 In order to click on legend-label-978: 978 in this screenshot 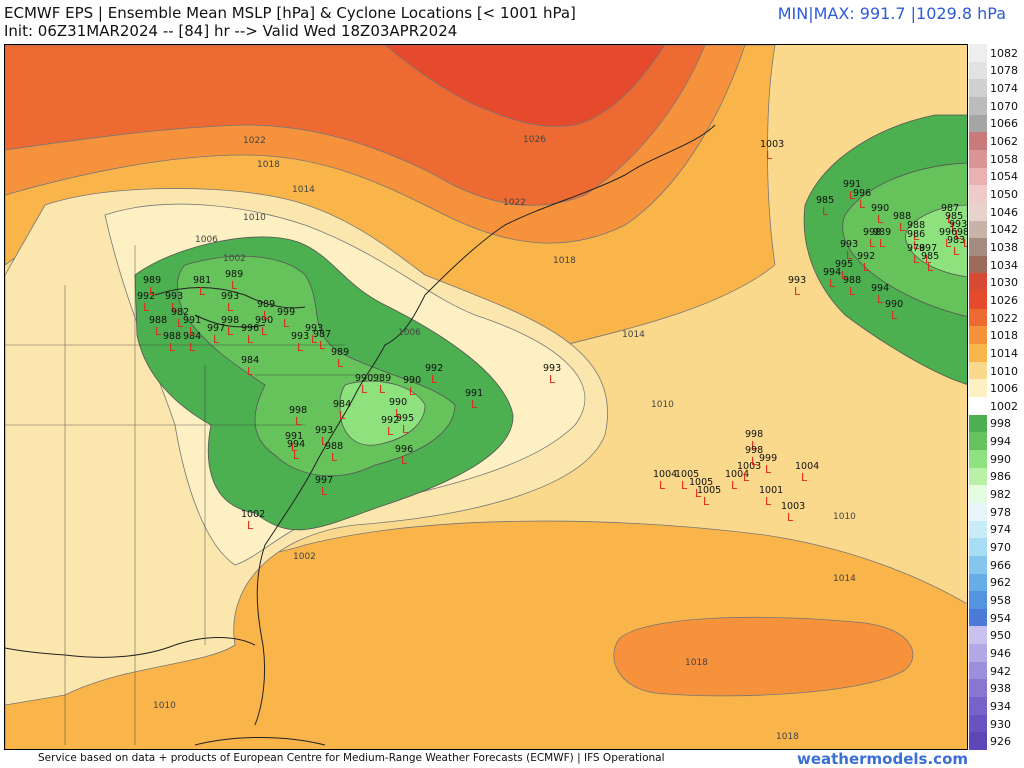, I will do `click(1000, 512)`.